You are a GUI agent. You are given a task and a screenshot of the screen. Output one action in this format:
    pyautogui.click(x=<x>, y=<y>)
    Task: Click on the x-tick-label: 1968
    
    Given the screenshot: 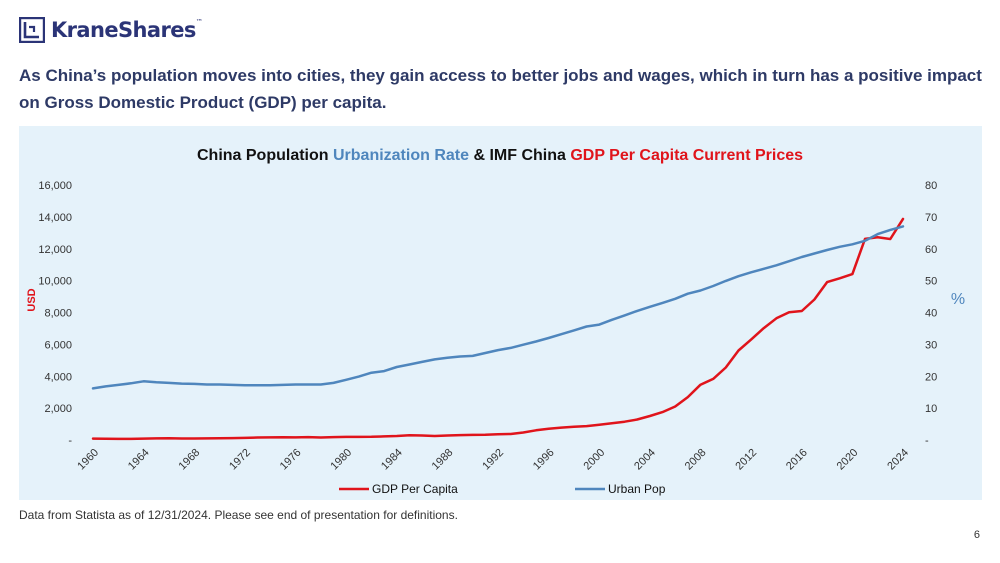 What is the action you would take?
    pyautogui.click(x=190, y=460)
    